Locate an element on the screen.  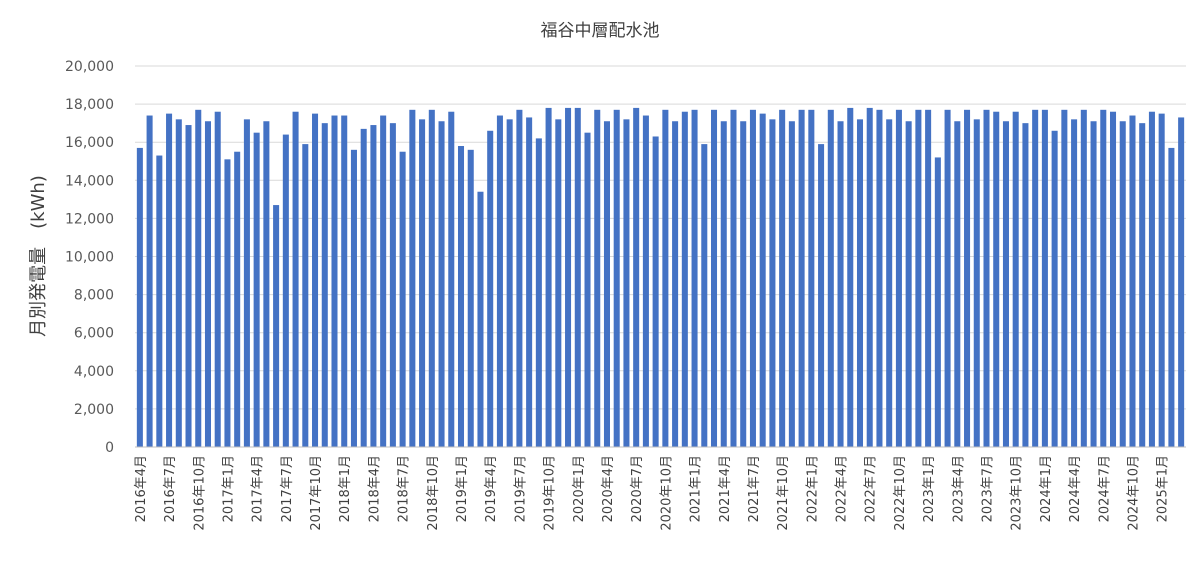
y-tick-label: 2,000 is located at coordinates (94, 410).